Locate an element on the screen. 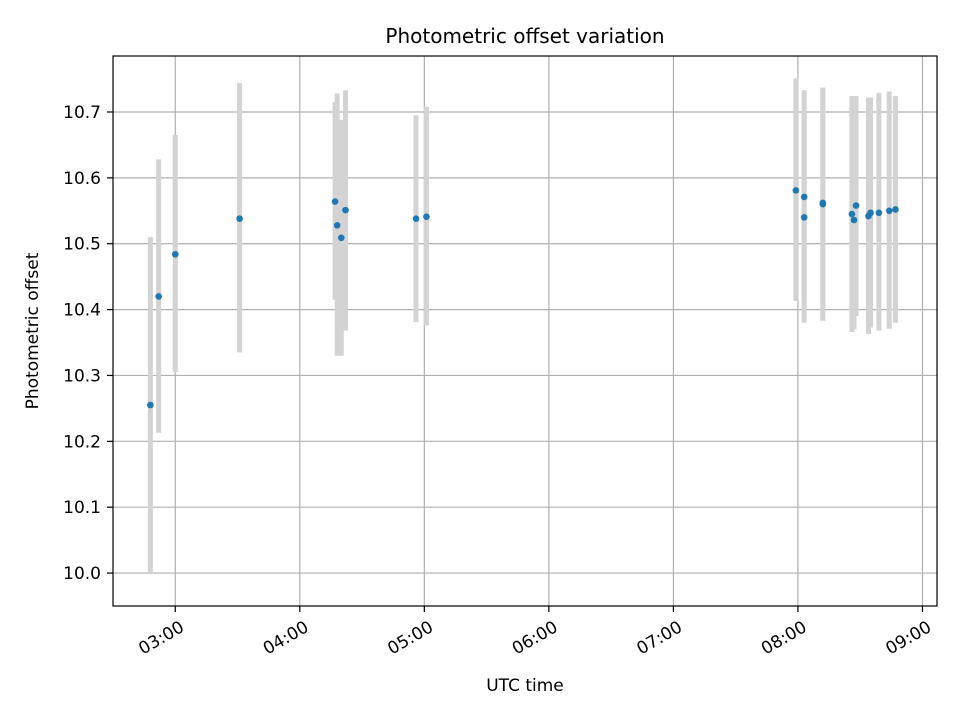  y-axis-label: Photometric offset is located at coordinates (33, 330).